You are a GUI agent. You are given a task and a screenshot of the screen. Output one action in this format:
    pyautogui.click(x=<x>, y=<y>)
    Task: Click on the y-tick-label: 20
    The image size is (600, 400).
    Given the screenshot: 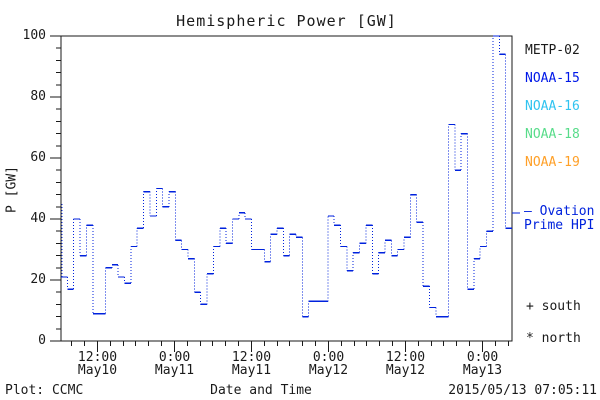 What is the action you would take?
    pyautogui.click(x=38, y=279)
    